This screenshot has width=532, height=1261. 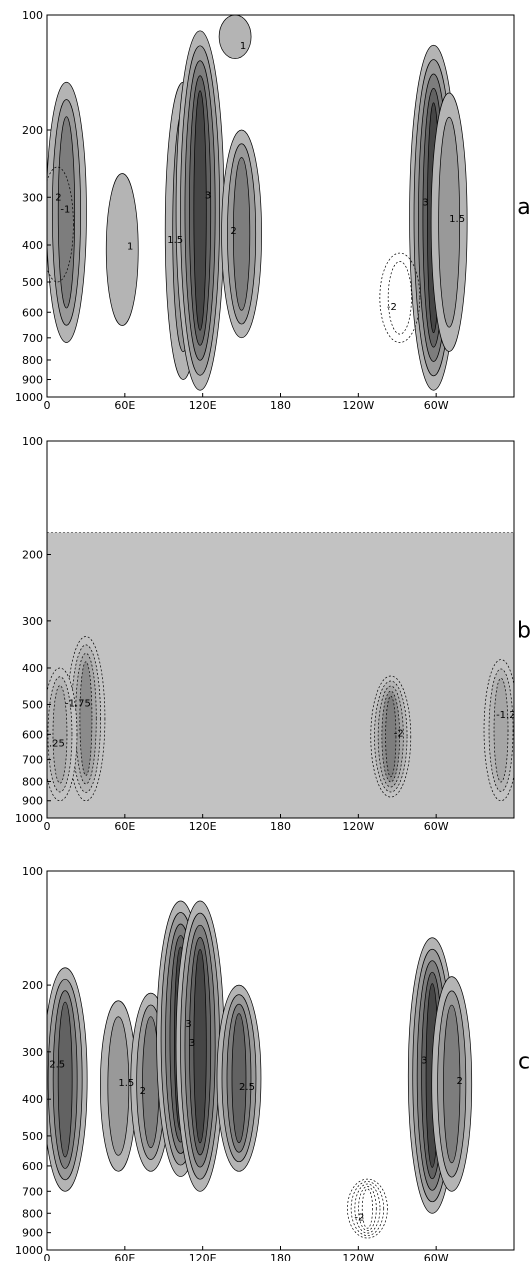 I want to click on contour-label: -1.75, so click(x=78, y=704).